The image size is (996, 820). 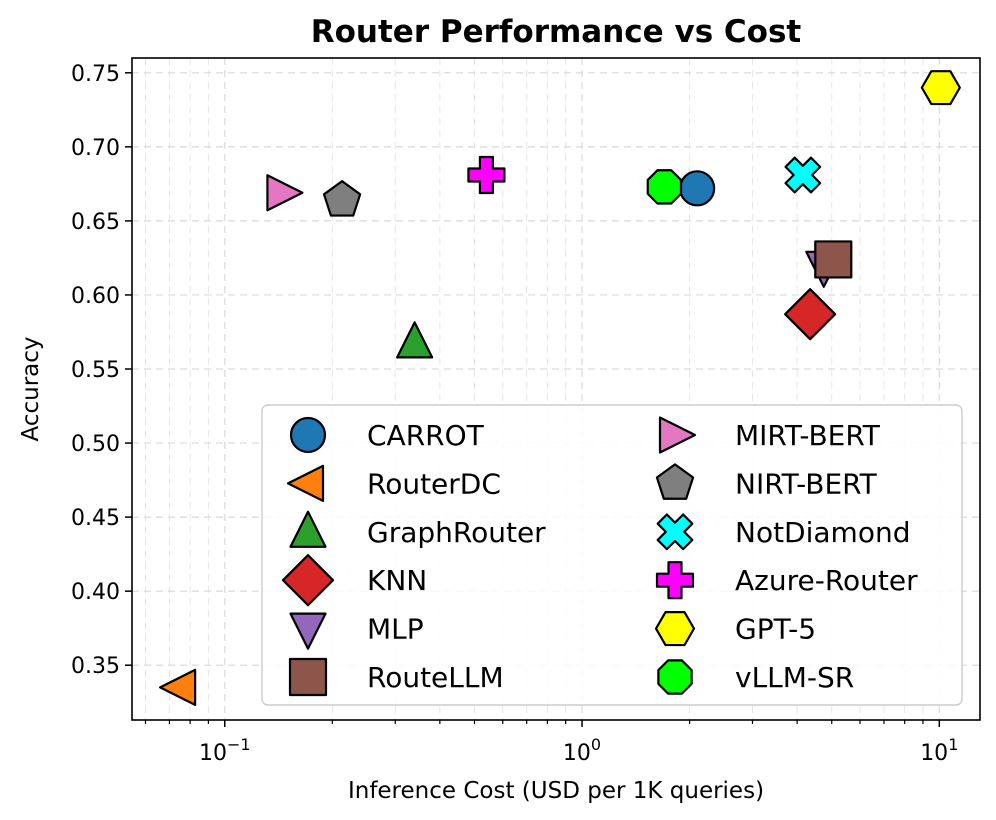 What do you see at coordinates (675, 580) in the screenshot?
I see `legend-marker-azure-router` at bounding box center [675, 580].